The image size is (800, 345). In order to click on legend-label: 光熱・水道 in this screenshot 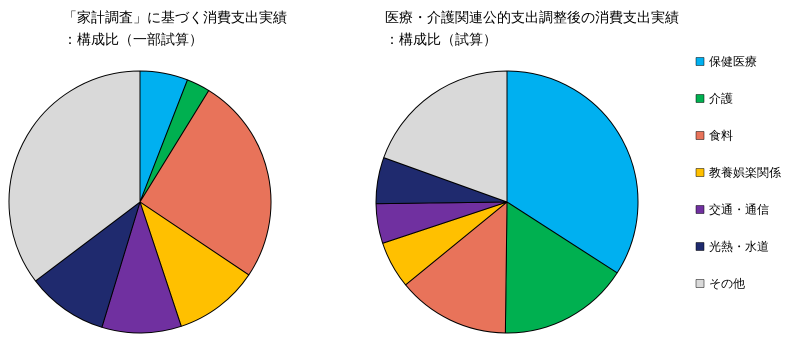, I will do `click(739, 247)`.